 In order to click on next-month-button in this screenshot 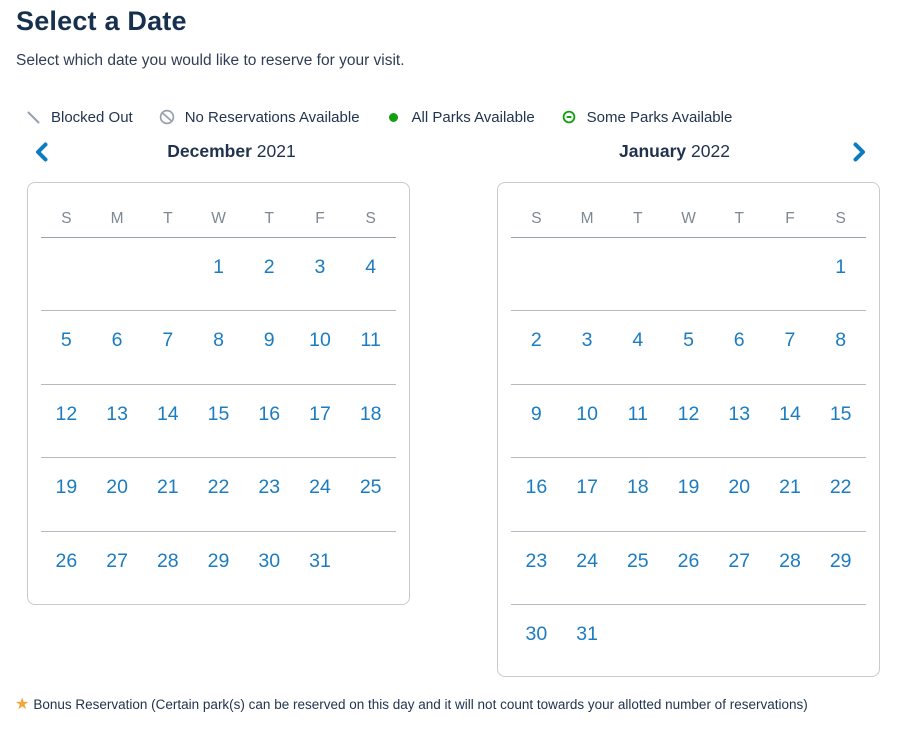, I will do `click(860, 152)`.